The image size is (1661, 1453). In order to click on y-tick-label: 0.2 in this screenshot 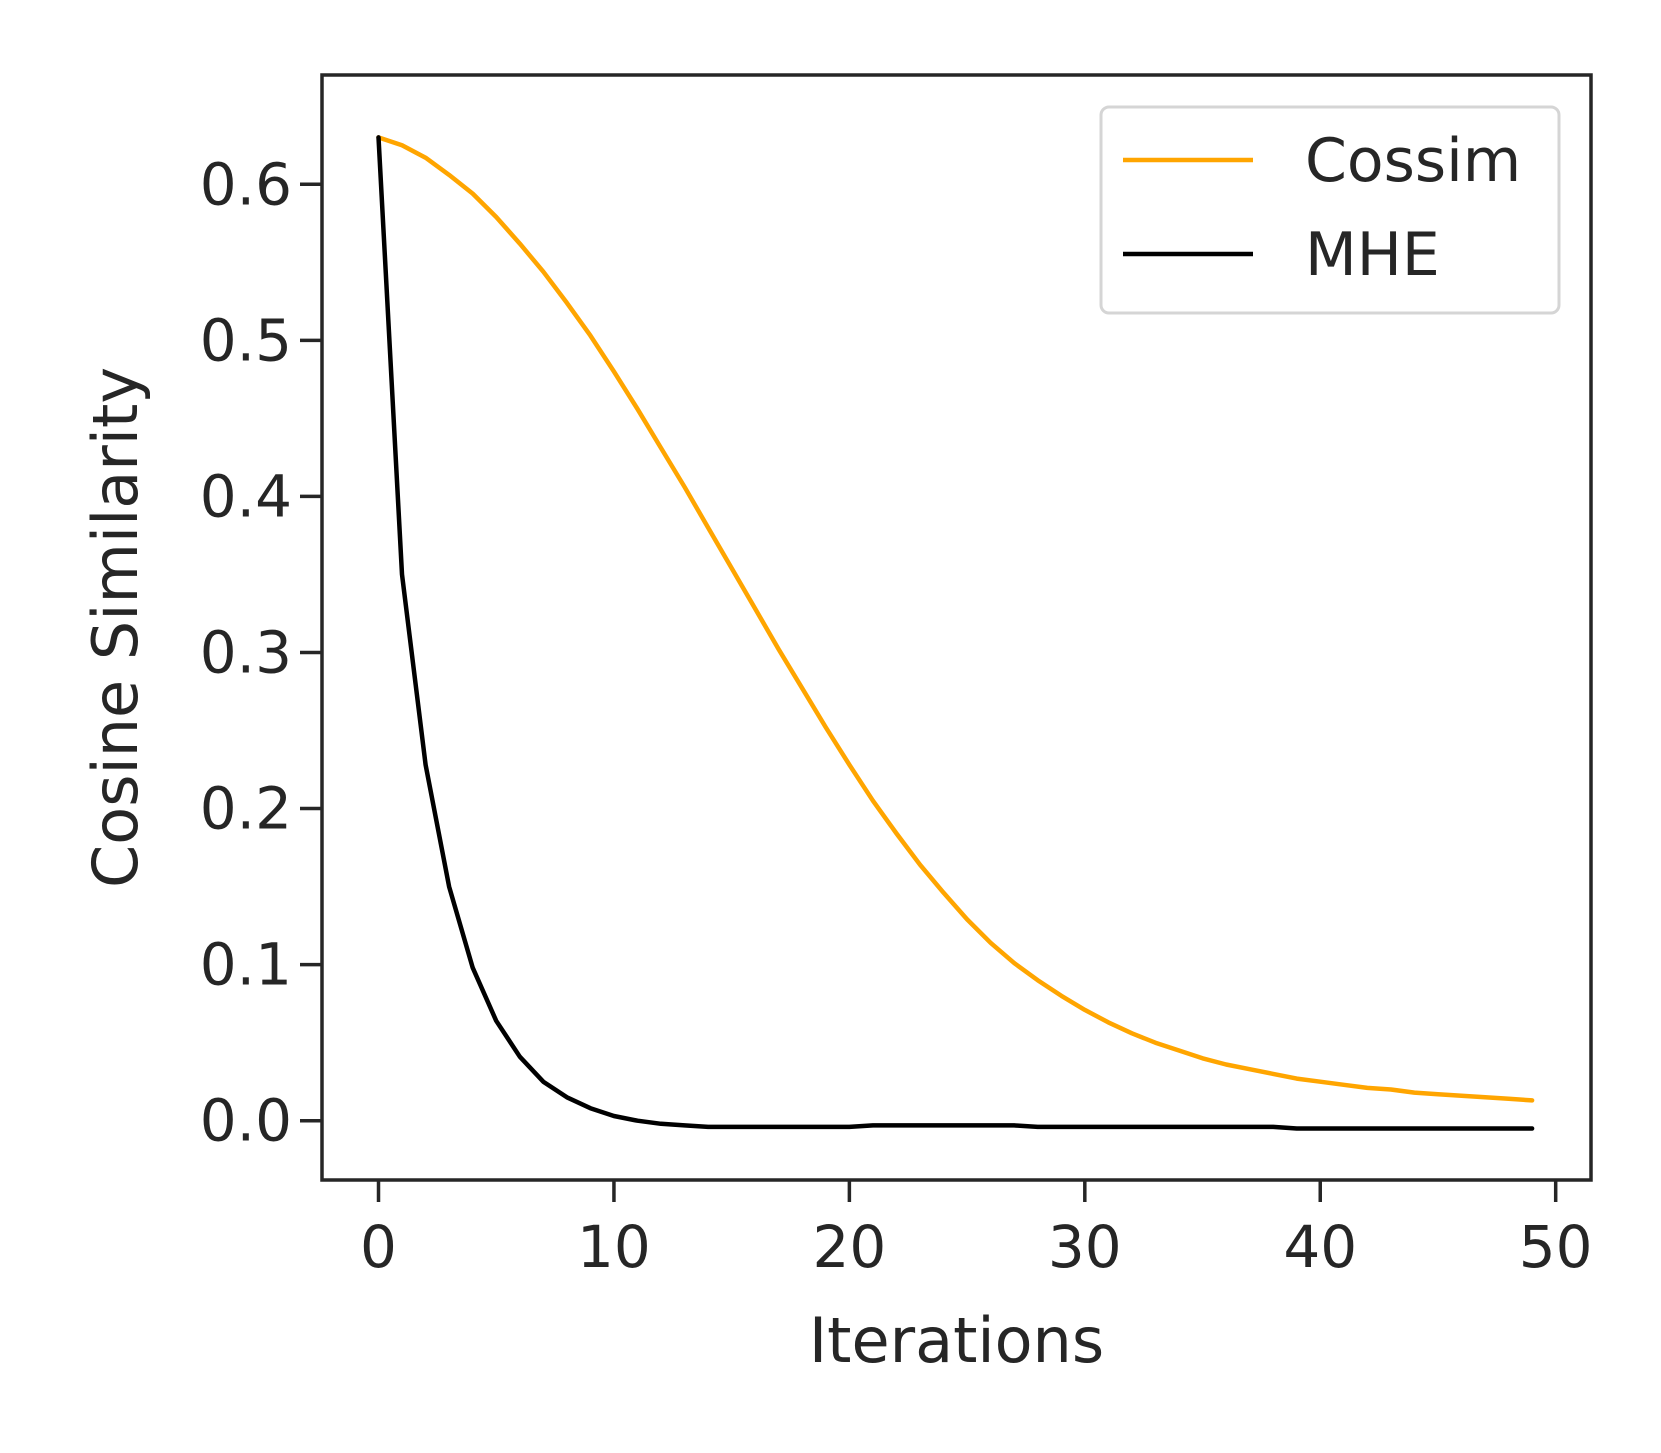, I will do `click(246, 809)`.